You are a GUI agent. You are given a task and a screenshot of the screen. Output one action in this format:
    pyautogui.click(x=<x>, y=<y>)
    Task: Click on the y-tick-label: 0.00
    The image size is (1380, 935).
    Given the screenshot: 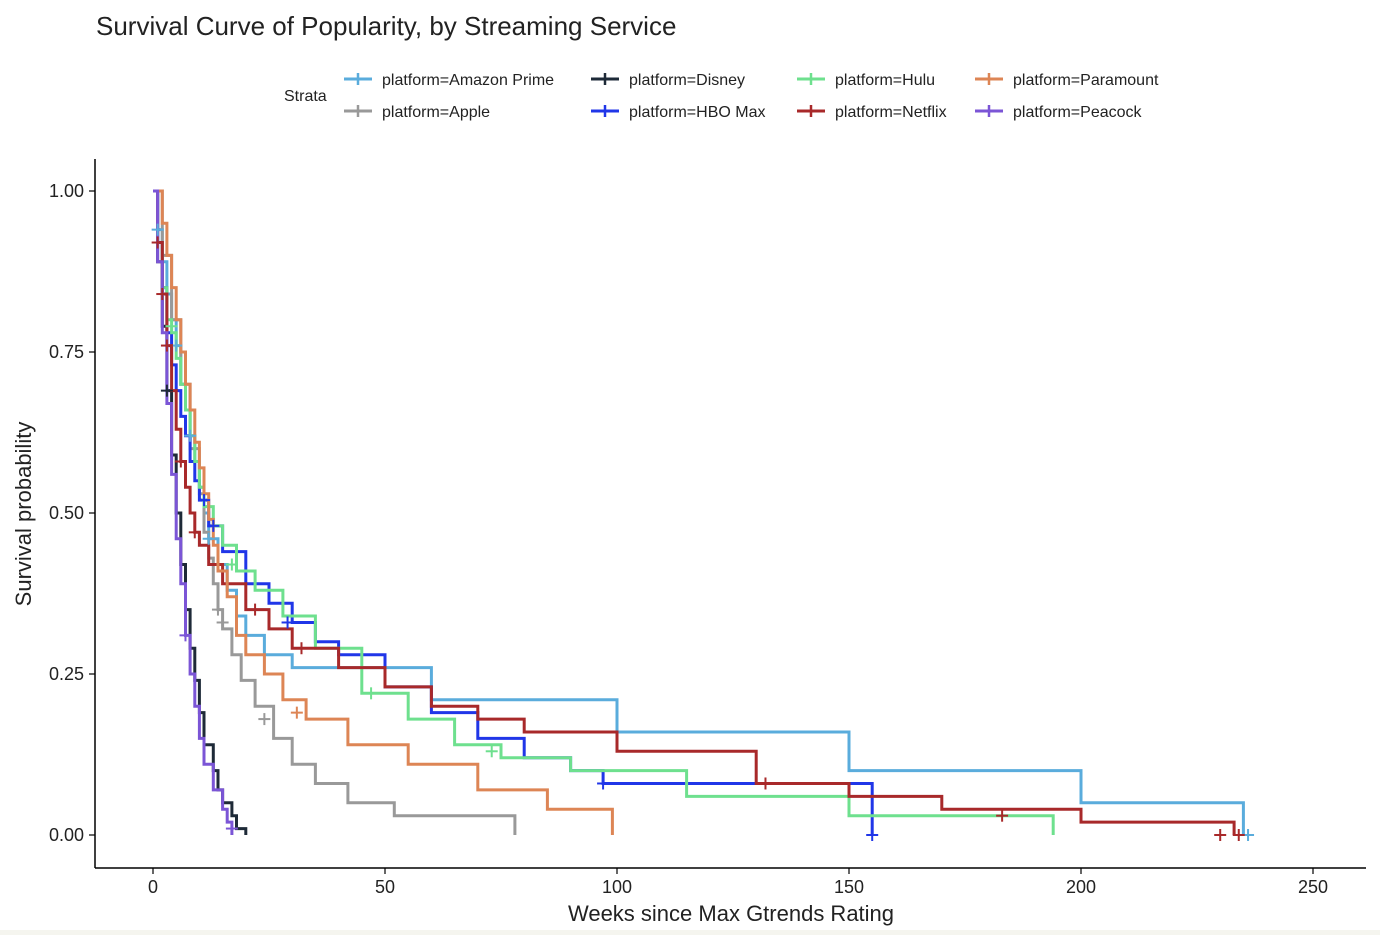 What is the action you would take?
    pyautogui.click(x=66, y=835)
    